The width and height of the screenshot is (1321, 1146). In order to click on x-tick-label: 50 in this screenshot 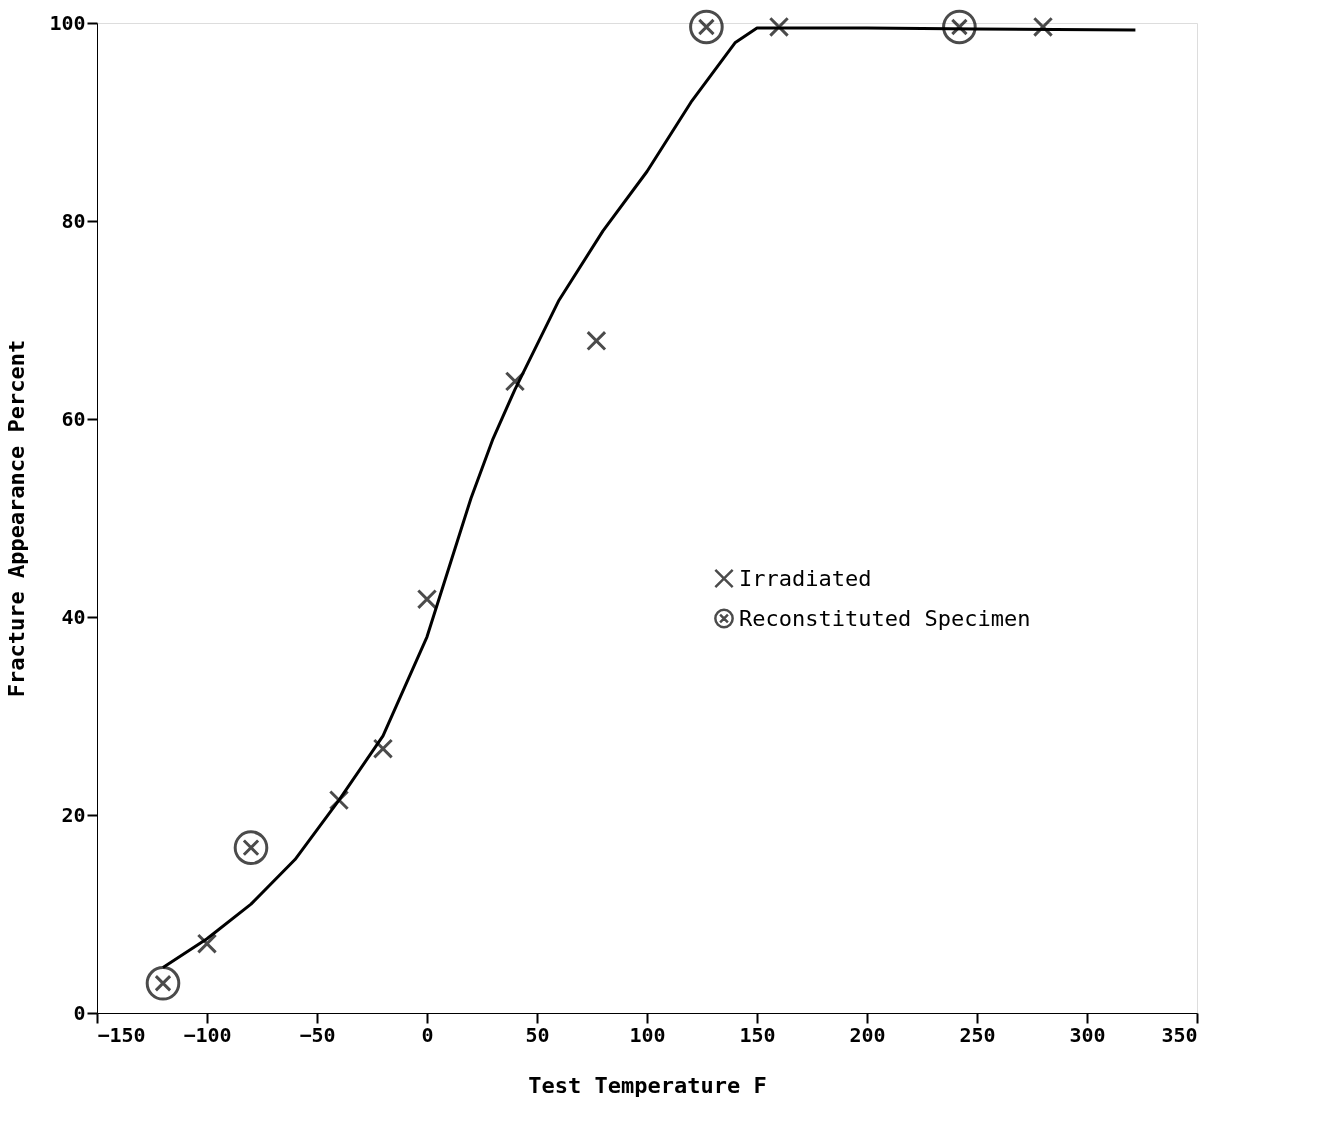, I will do `click(537, 1034)`.